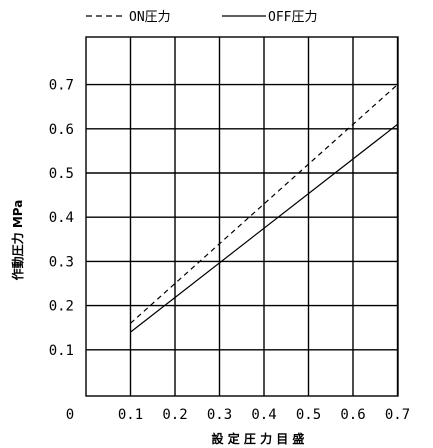 The width and height of the screenshot is (433, 448). I want to click on x-axis-title: 設 定 圧 力 目 盛, so click(258, 438).